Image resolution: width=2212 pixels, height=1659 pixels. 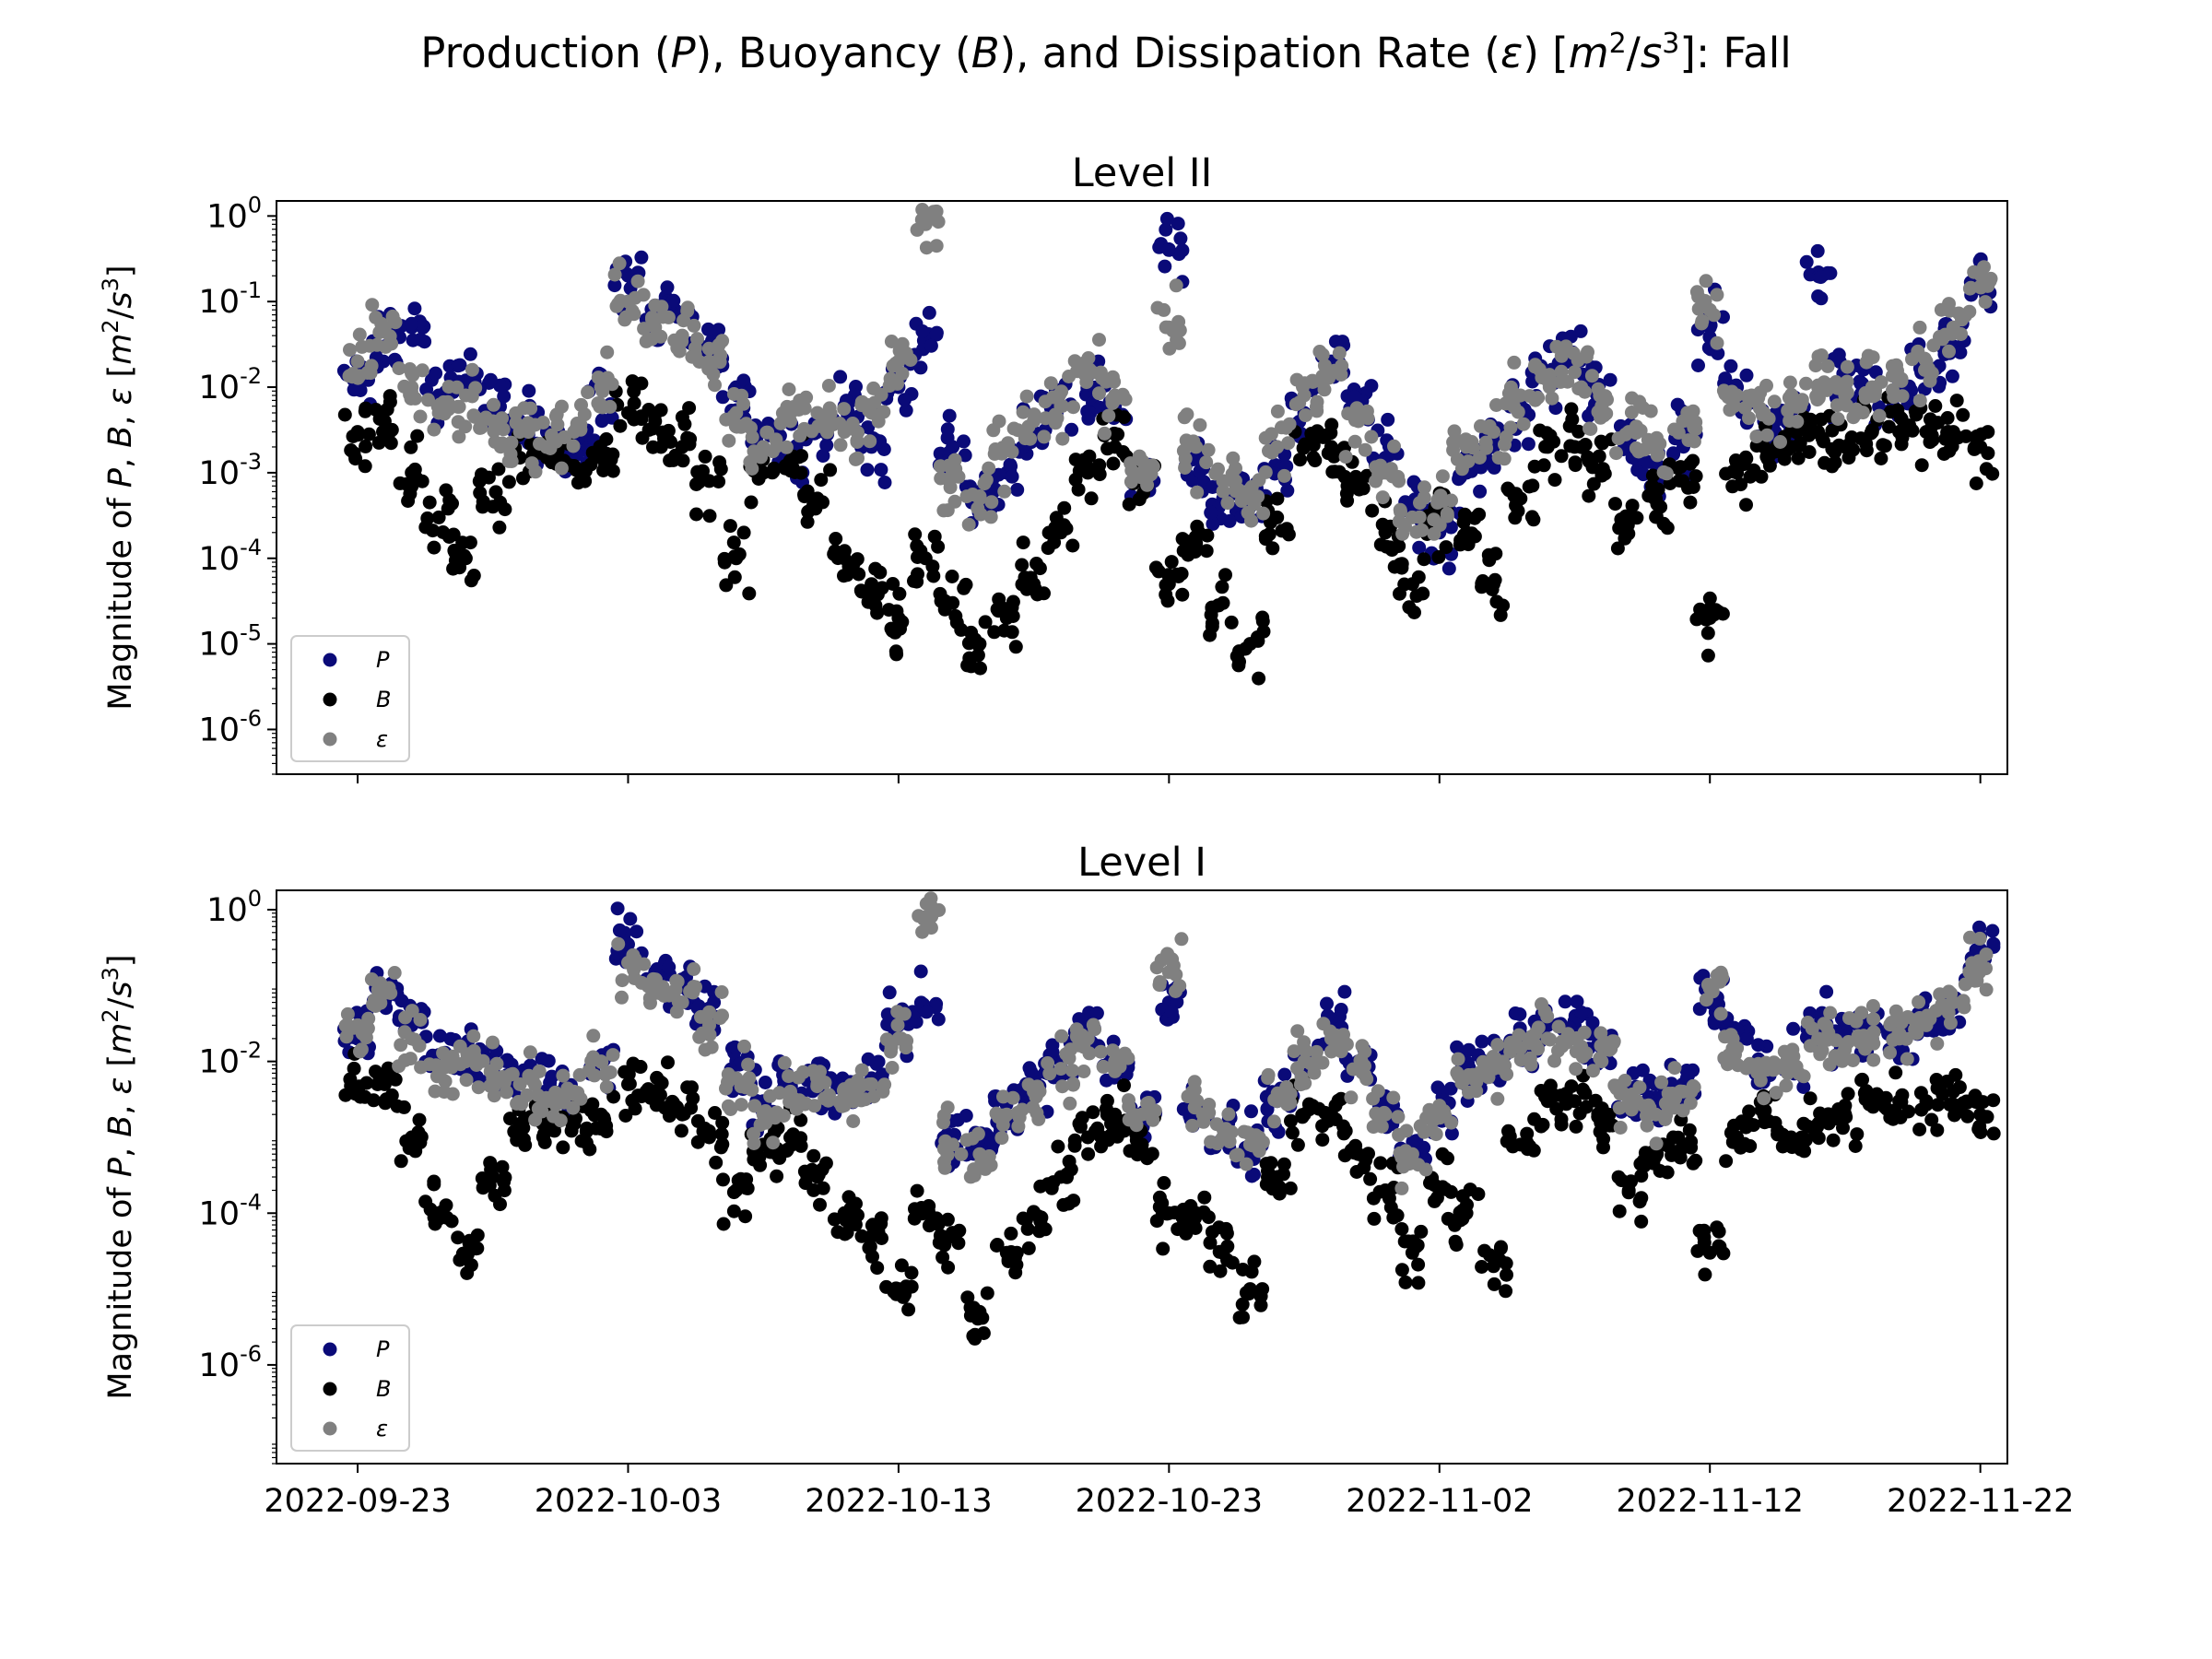 I want to click on y-tick-label: 10⁻⁶, so click(x=230, y=726).